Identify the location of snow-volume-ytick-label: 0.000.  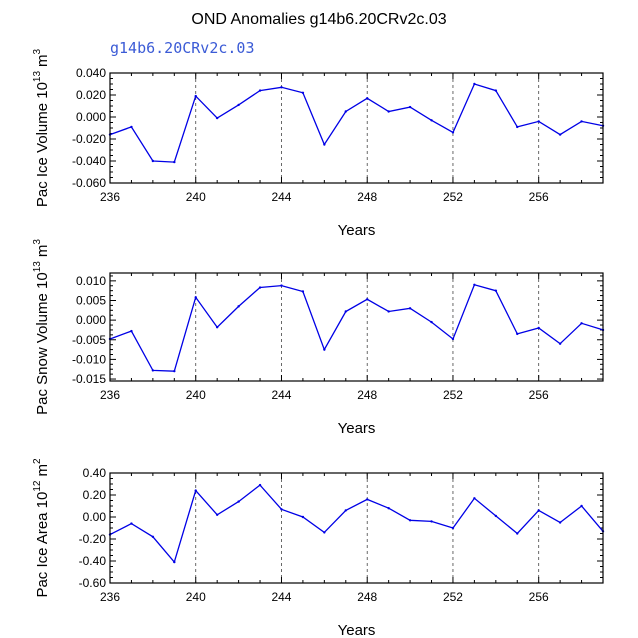
(91, 320).